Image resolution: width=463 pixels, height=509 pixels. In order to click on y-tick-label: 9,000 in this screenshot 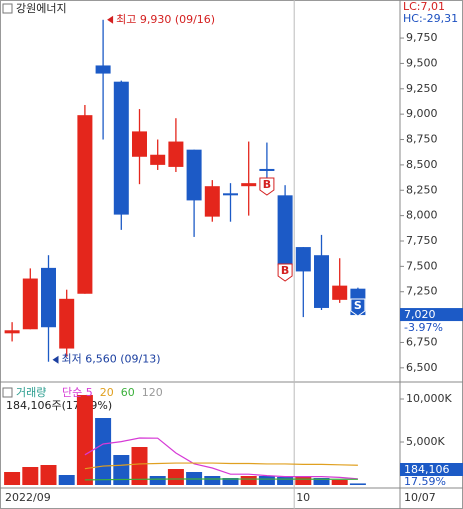, I will do `click(422, 113)`.